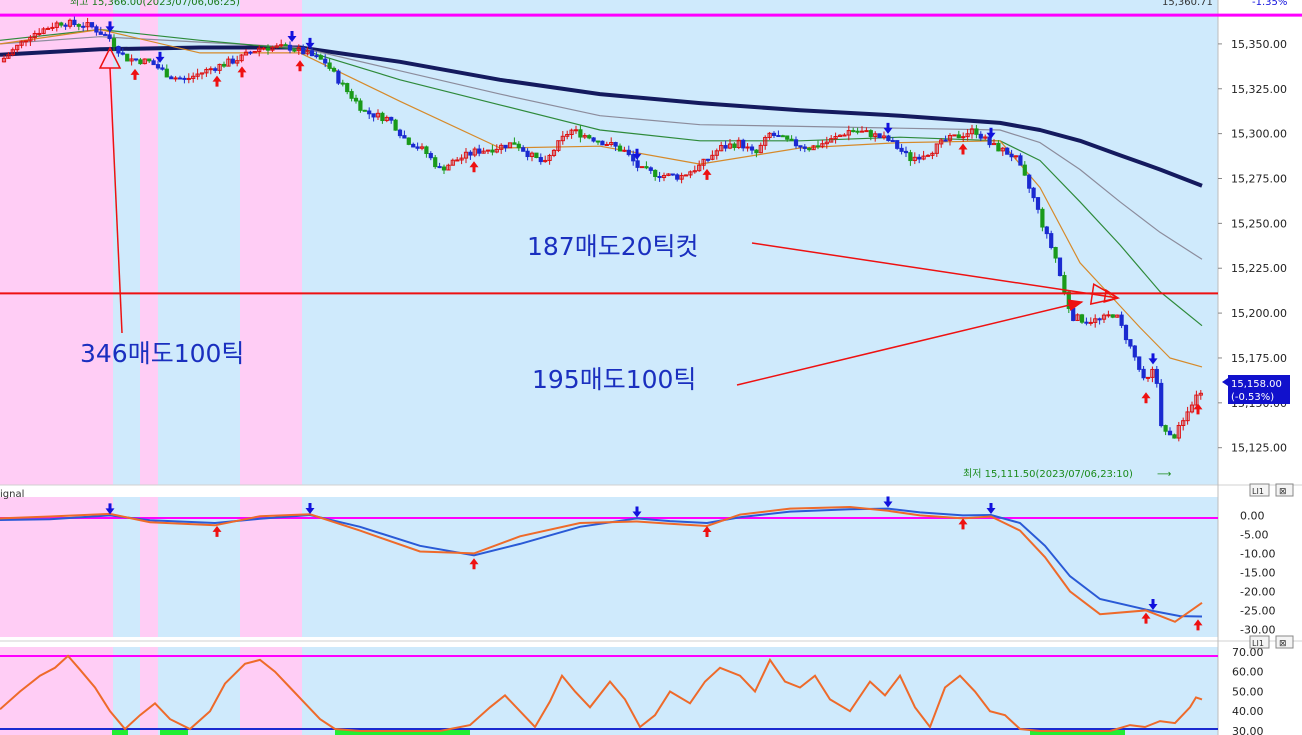 The width and height of the screenshot is (1302, 735). What do you see at coordinates (1271, 490) in the screenshot?
I see `macd-panel-buttons: LI1 ⊠` at bounding box center [1271, 490].